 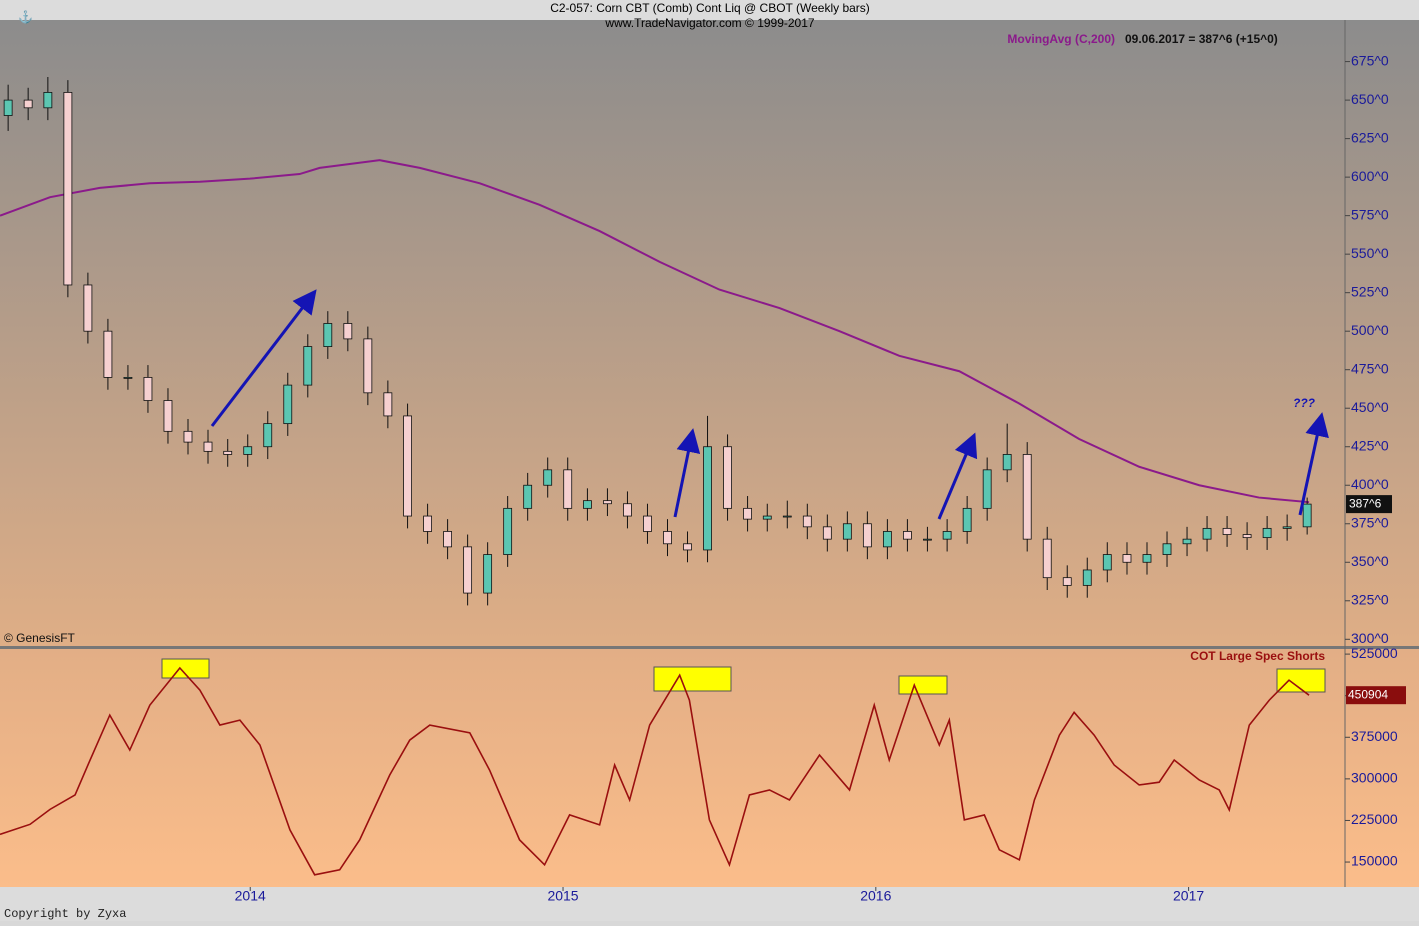 I want to click on y-tick-label: 675^0, so click(x=1370, y=60).